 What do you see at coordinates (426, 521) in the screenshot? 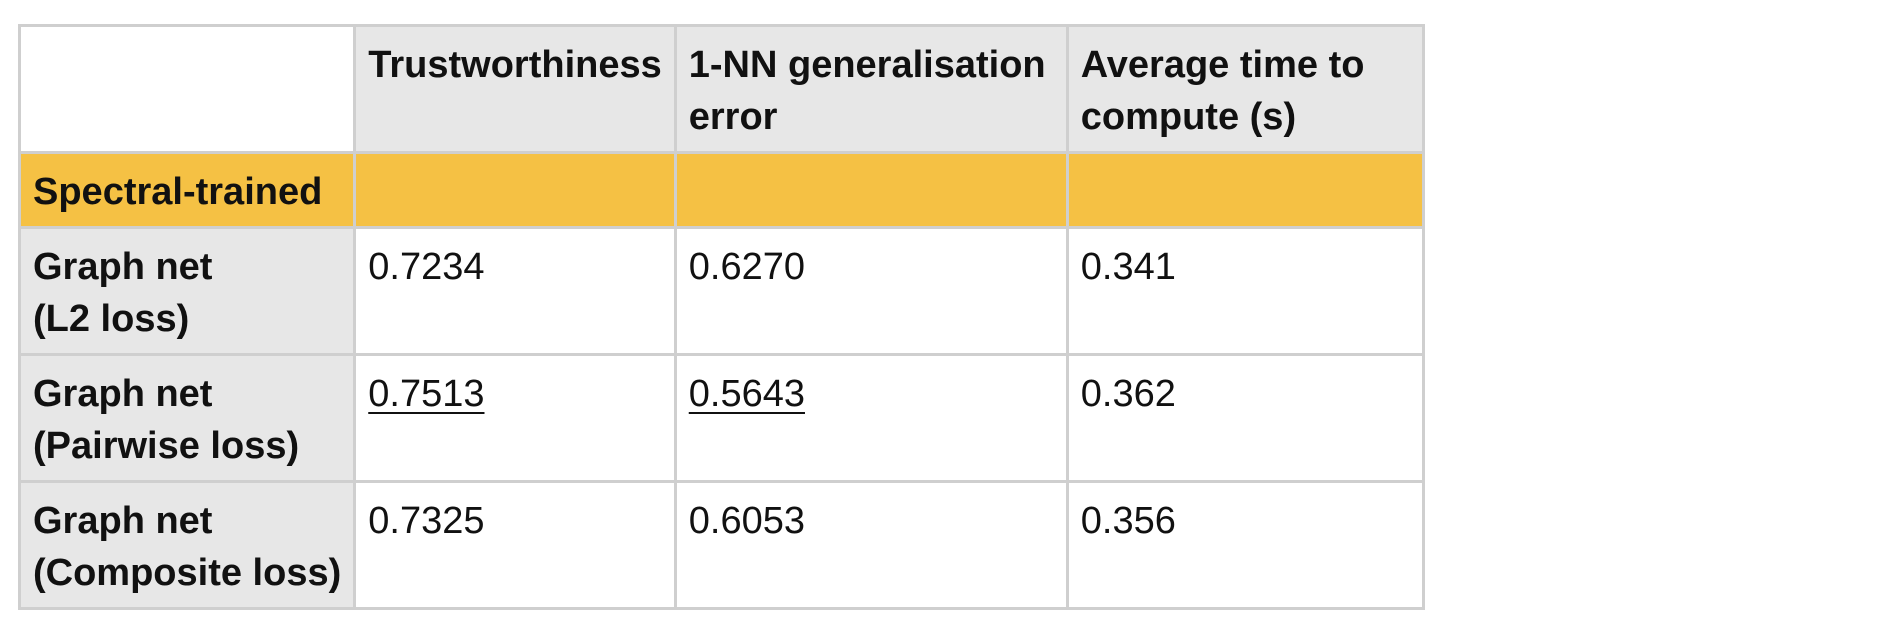
I see `trustworthiness-value: 0.7325` at bounding box center [426, 521].